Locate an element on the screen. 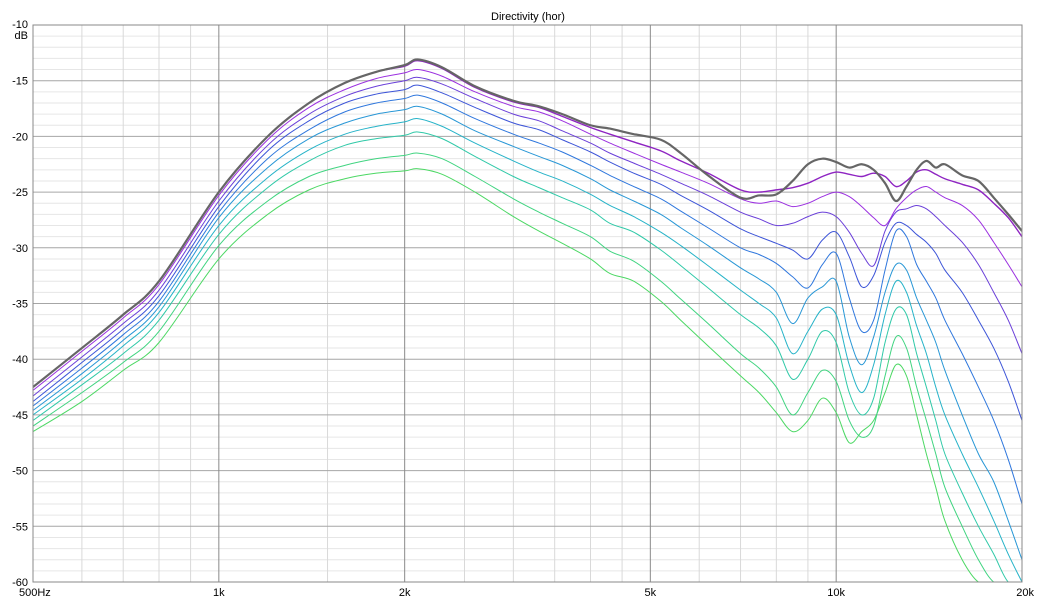 The width and height of the screenshot is (1039, 605). x-axis-tick-labels: 500Hz 1k 2k 5k 10k 20k is located at coordinates (526, 593).